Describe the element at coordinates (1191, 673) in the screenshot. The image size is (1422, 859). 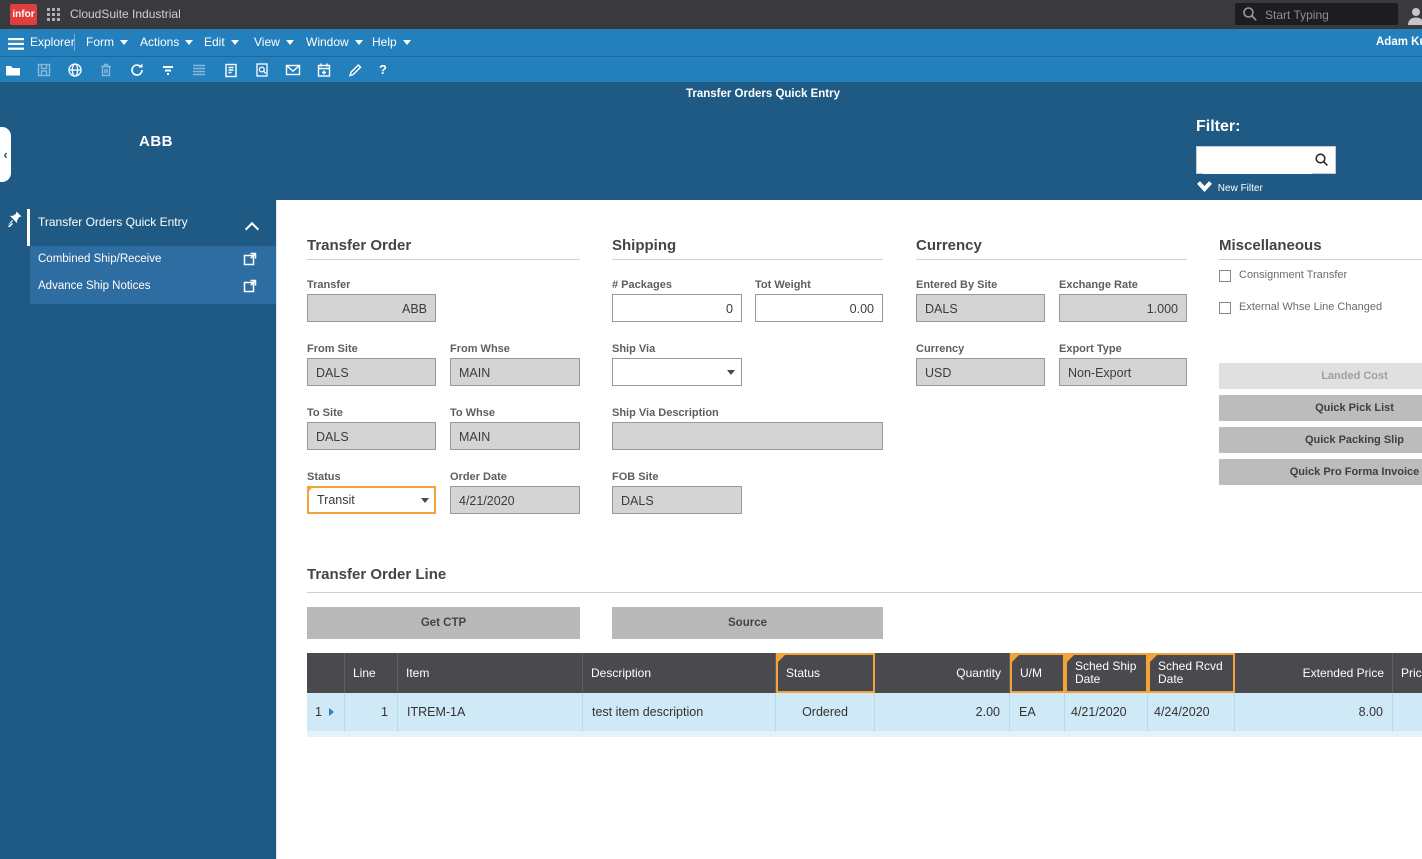
I see `grid-header-sched-rcvd-date: Sched Rcvd Date` at that location.